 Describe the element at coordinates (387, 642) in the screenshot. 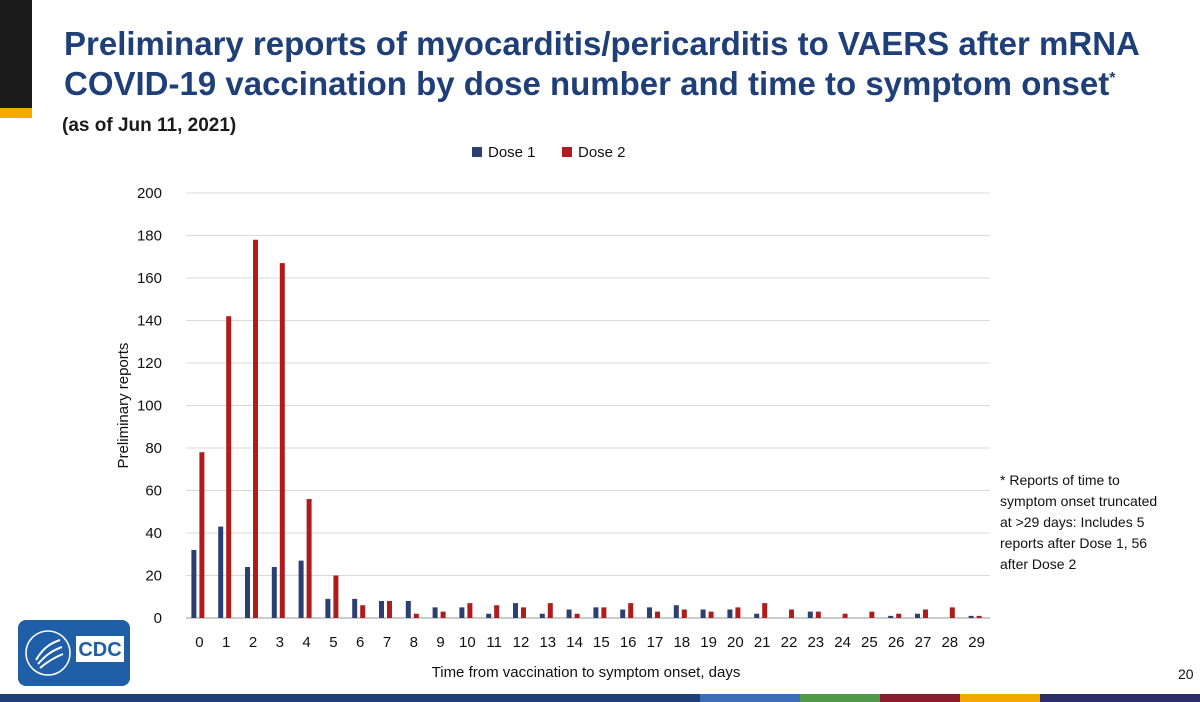

I see `x-tick-label: 7` at that location.